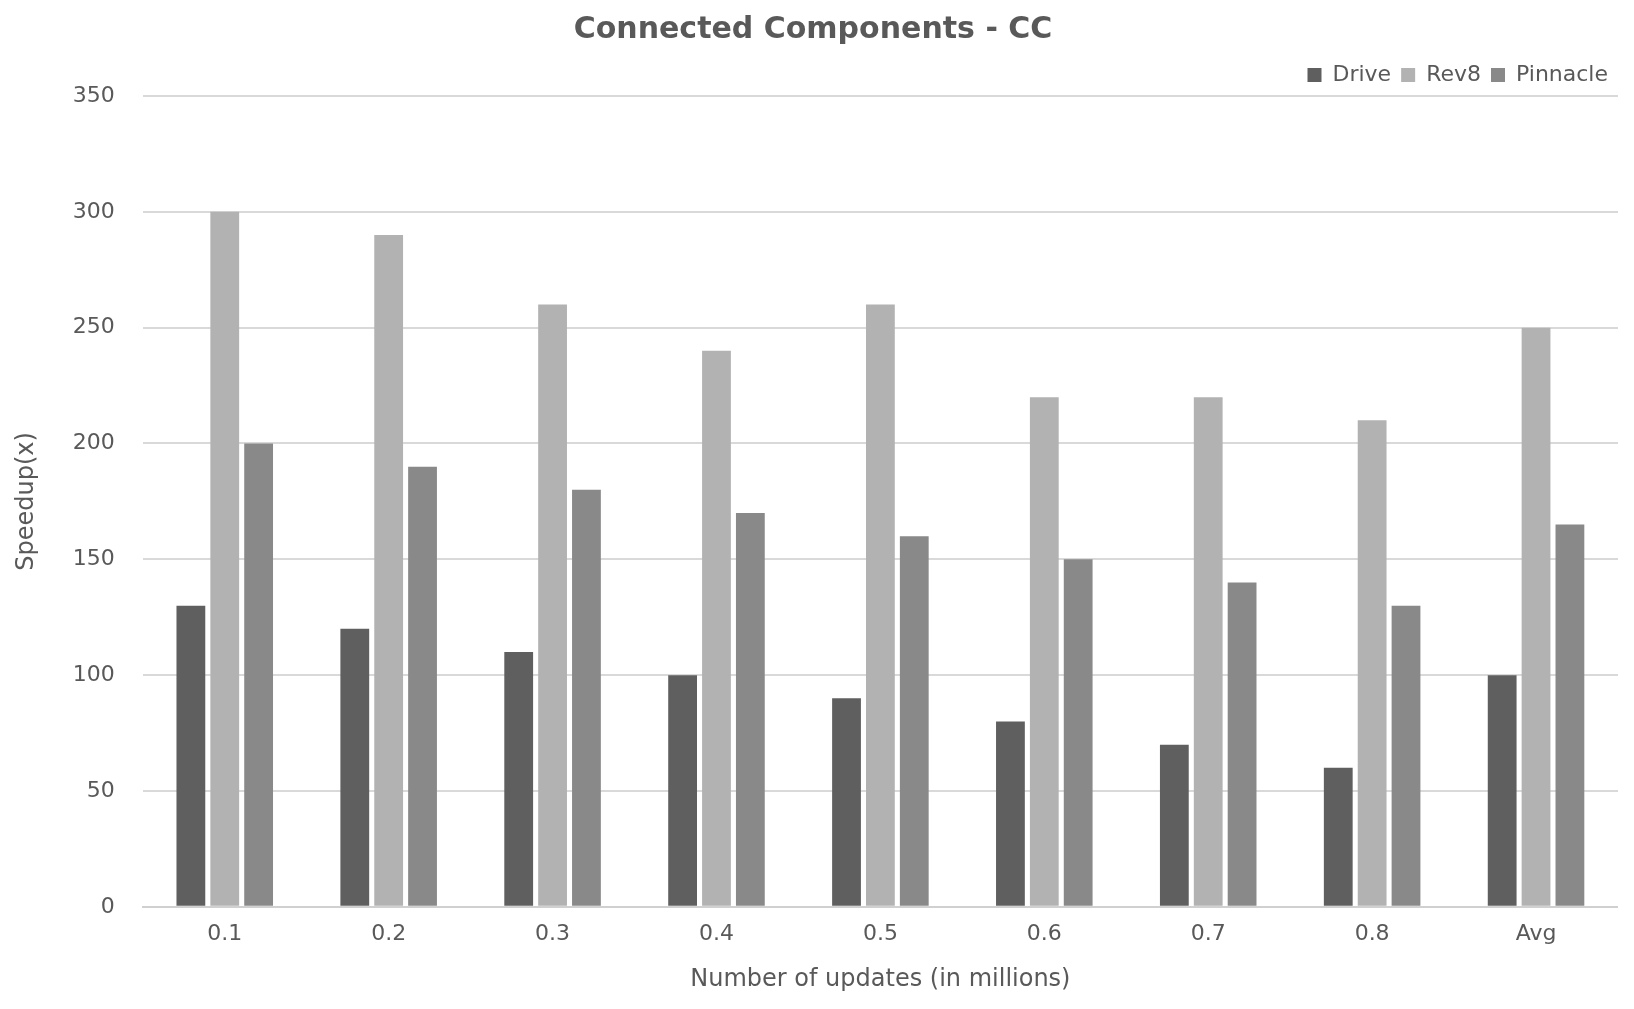  What do you see at coordinates (93, 442) in the screenshot?
I see `y-tick-label: 200` at bounding box center [93, 442].